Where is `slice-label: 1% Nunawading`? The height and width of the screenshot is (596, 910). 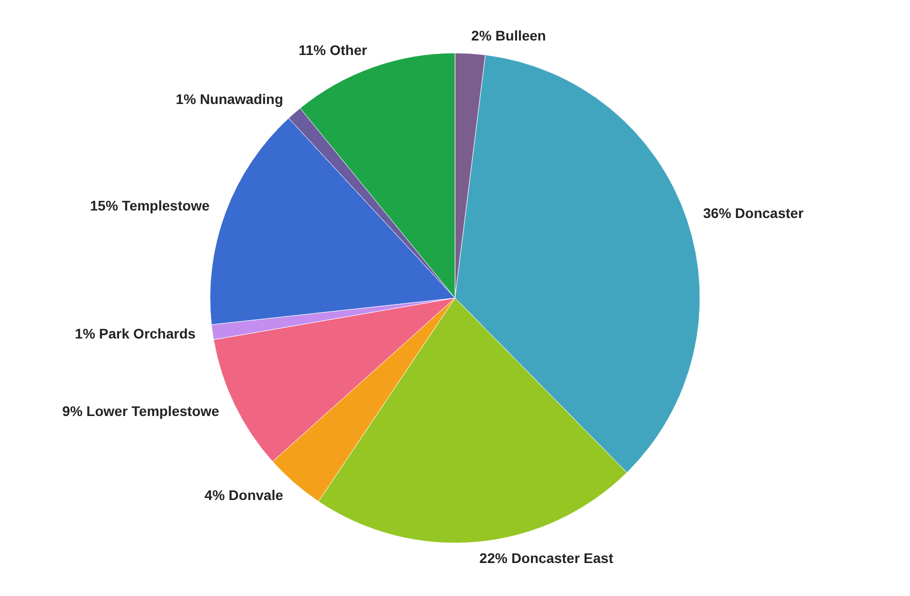
slice-label: 1% Nunawading is located at coordinates (230, 99).